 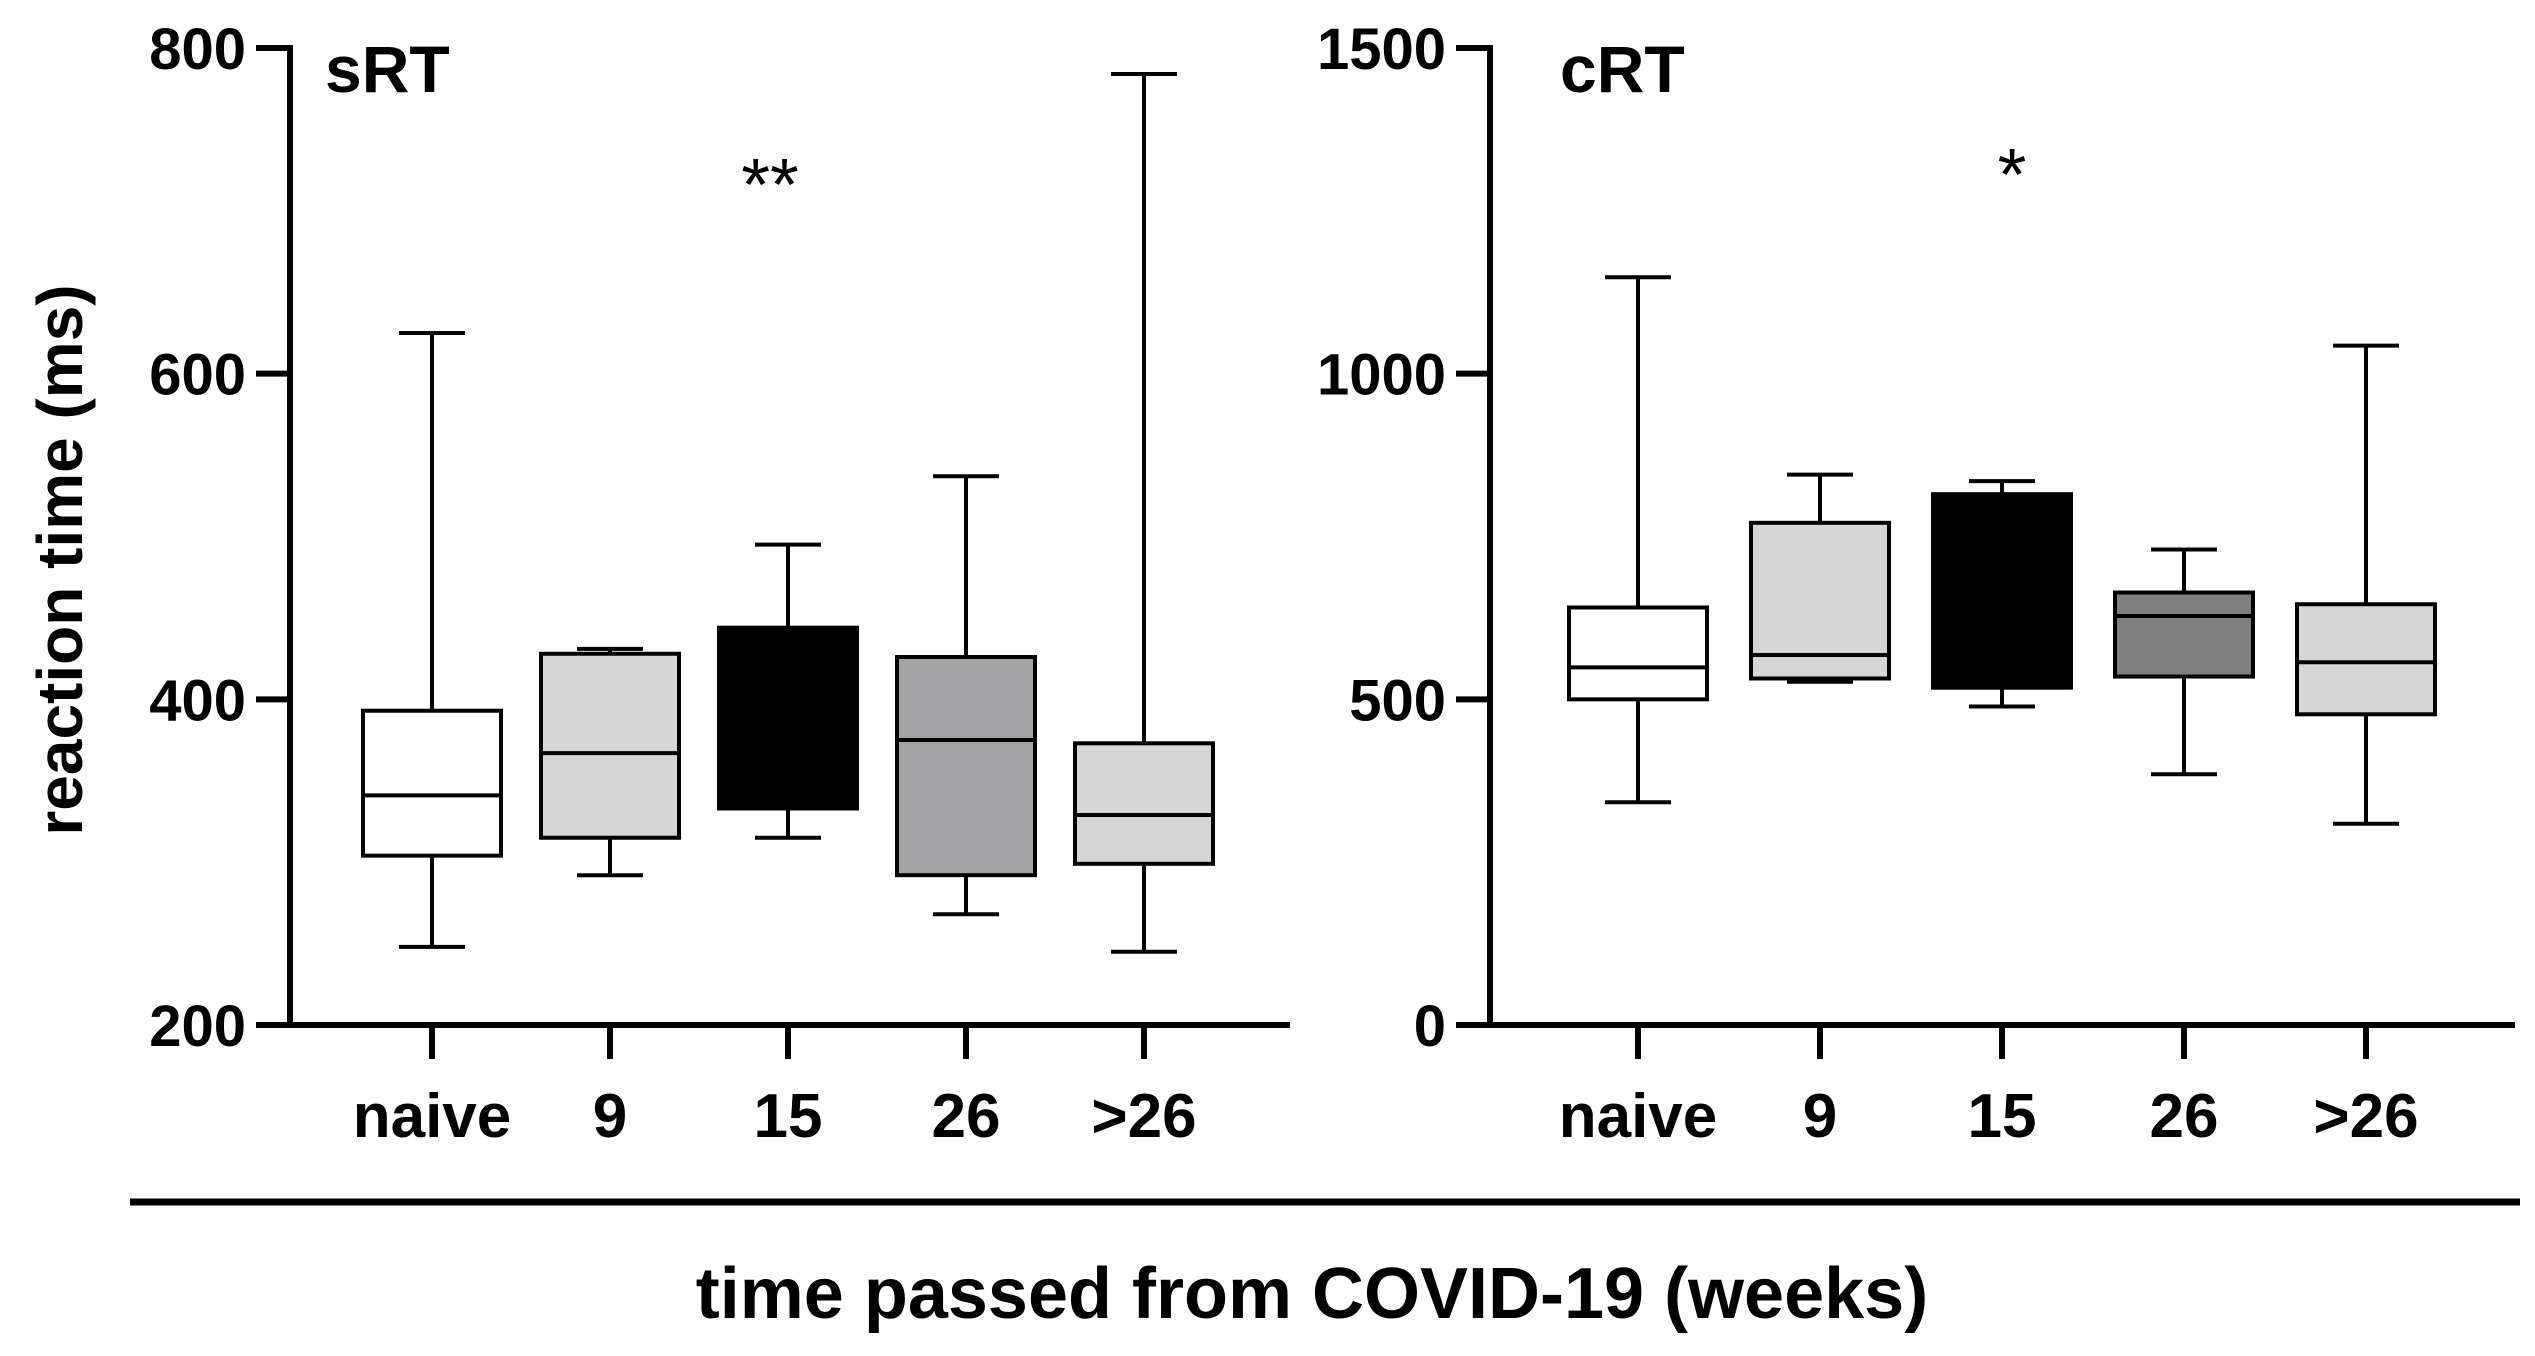 What do you see at coordinates (1430, 1026) in the screenshot?
I see `y-tick-label: 0` at bounding box center [1430, 1026].